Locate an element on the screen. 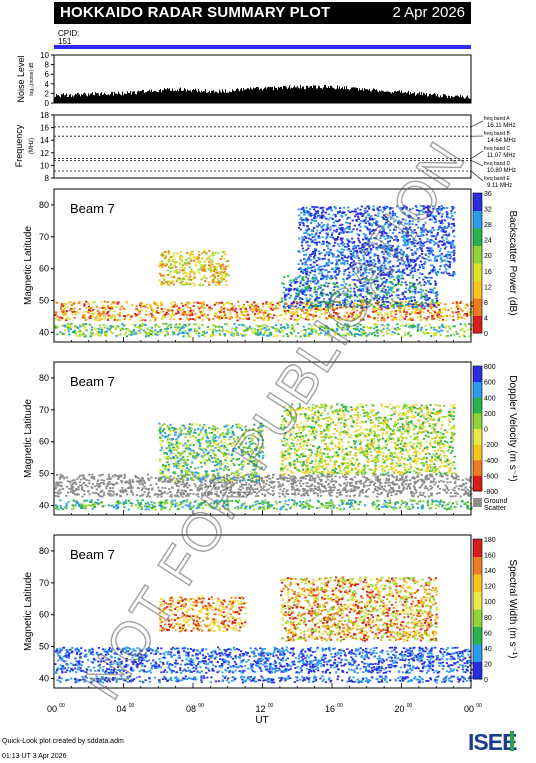 This screenshot has width=536, height=763. frequency-tick-label: 8 is located at coordinates (47, 178).